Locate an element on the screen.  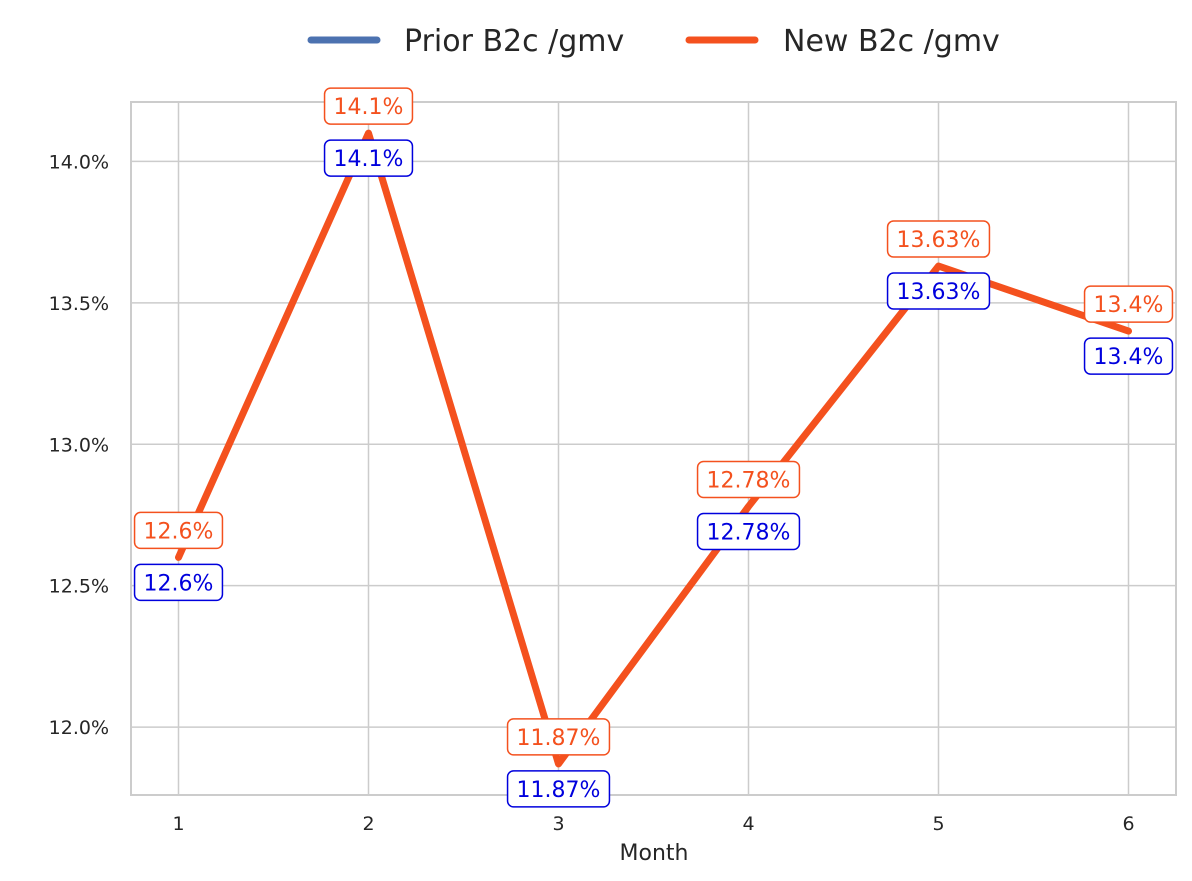
y-tick-labels: 12.0% 12.5% 13.0% 13.5% 14.0% is located at coordinates (79, 445).